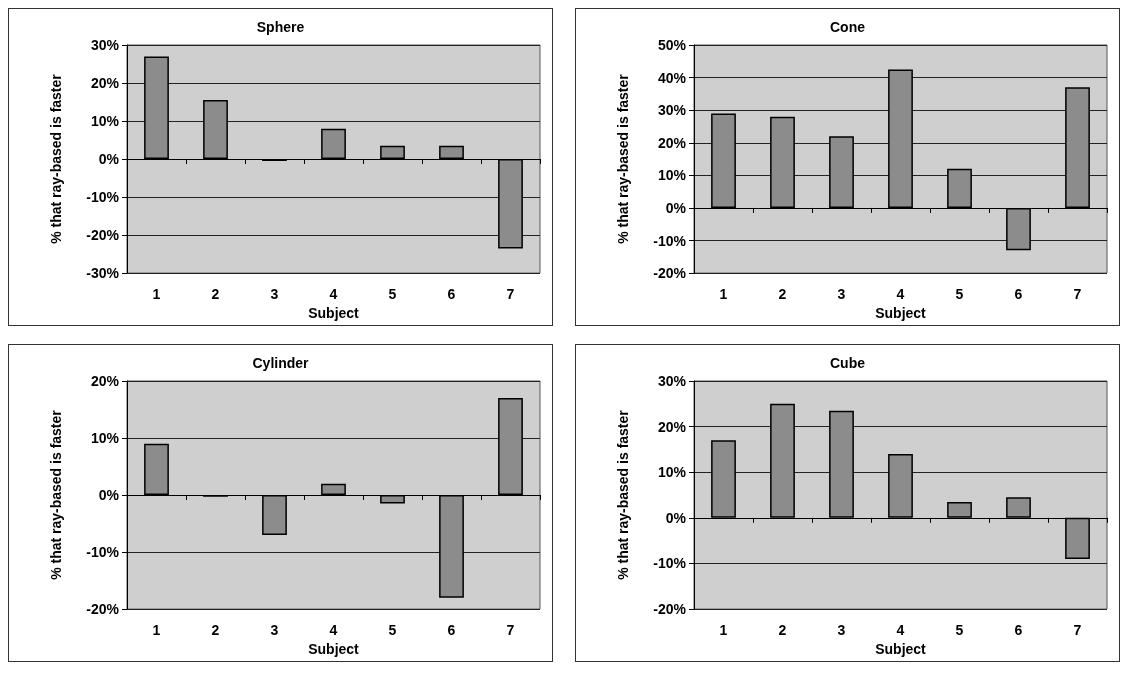 The height and width of the screenshot is (675, 1130). I want to click on chart-title: Cylinder, so click(281, 363).